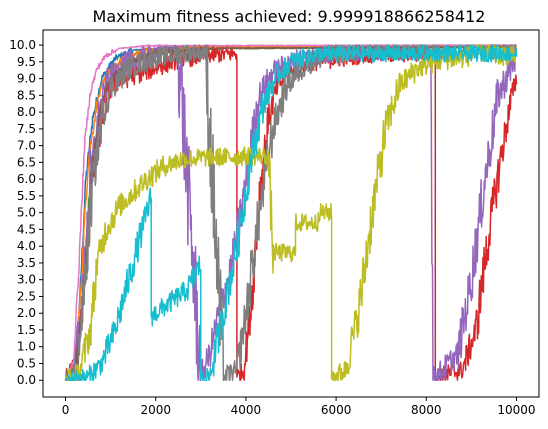 The width and height of the screenshot is (548, 429). I want to click on y-tick-label: 2.0, so click(26, 313).